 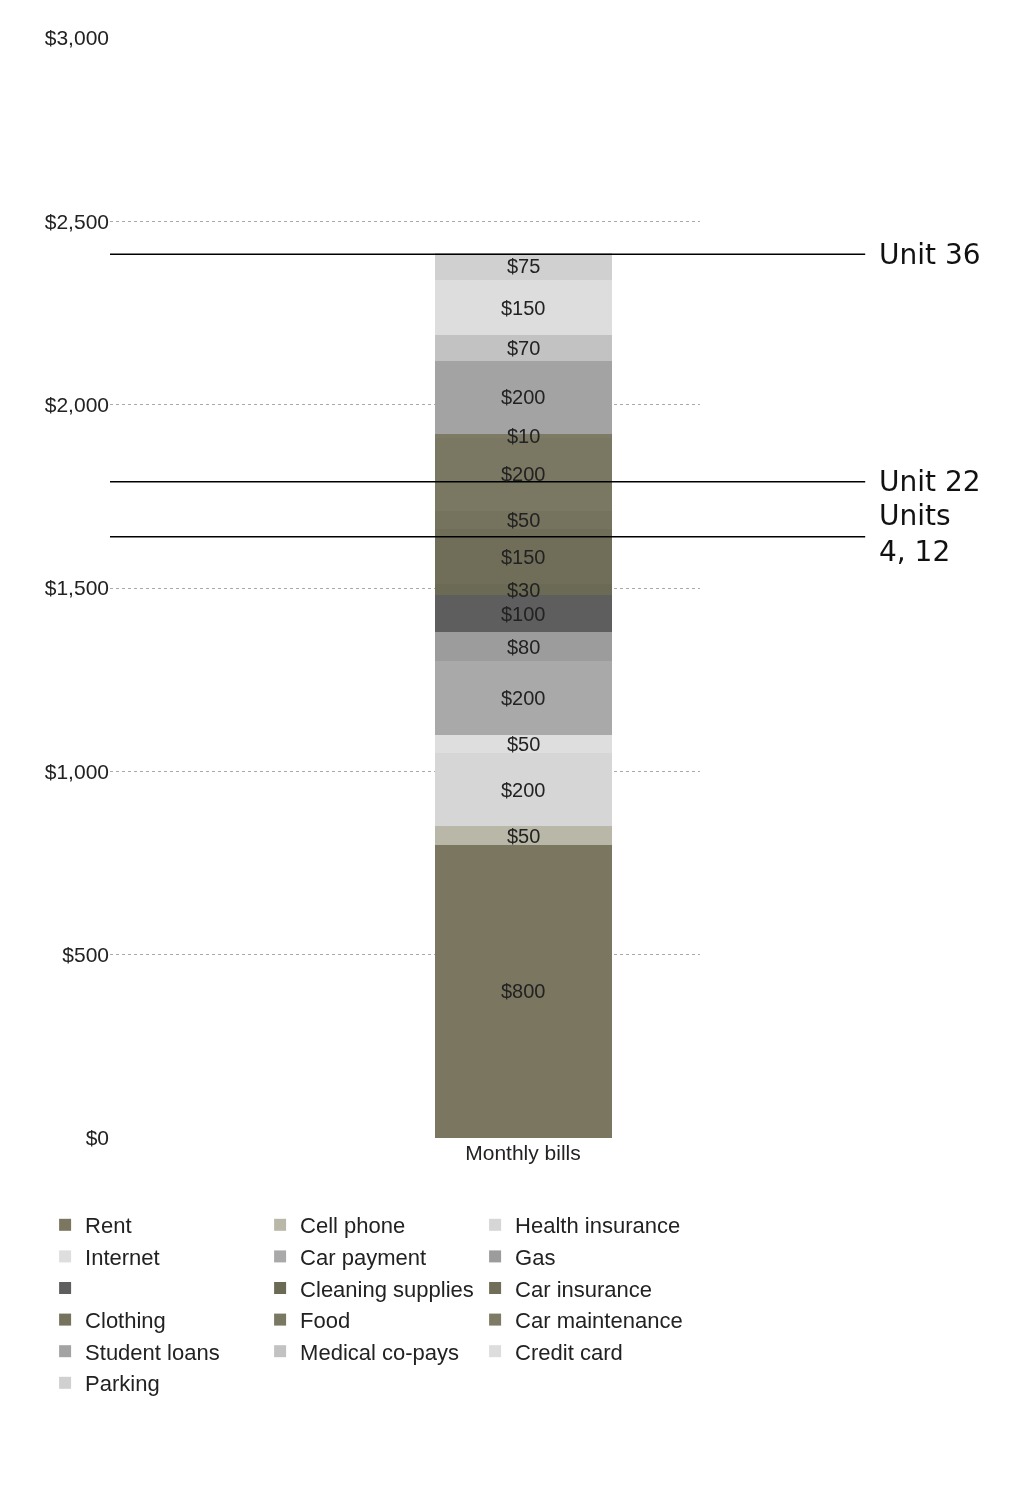 What do you see at coordinates (76, 588) in the screenshot?
I see `y-tick-label: $1,500` at bounding box center [76, 588].